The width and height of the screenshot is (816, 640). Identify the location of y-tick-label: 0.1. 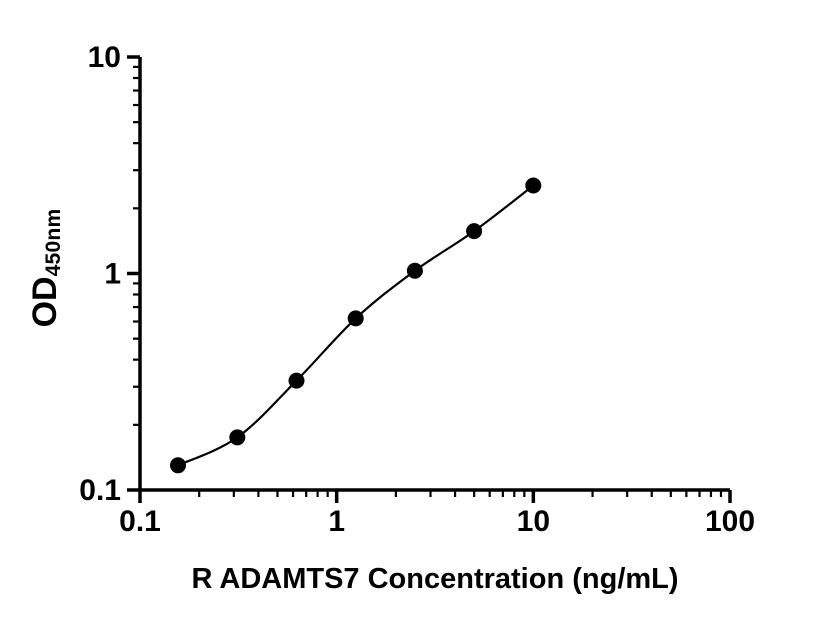
(100, 490).